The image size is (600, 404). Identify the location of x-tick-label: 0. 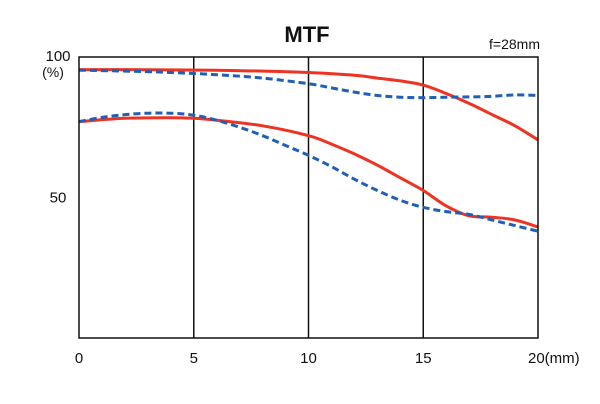
(79, 358).